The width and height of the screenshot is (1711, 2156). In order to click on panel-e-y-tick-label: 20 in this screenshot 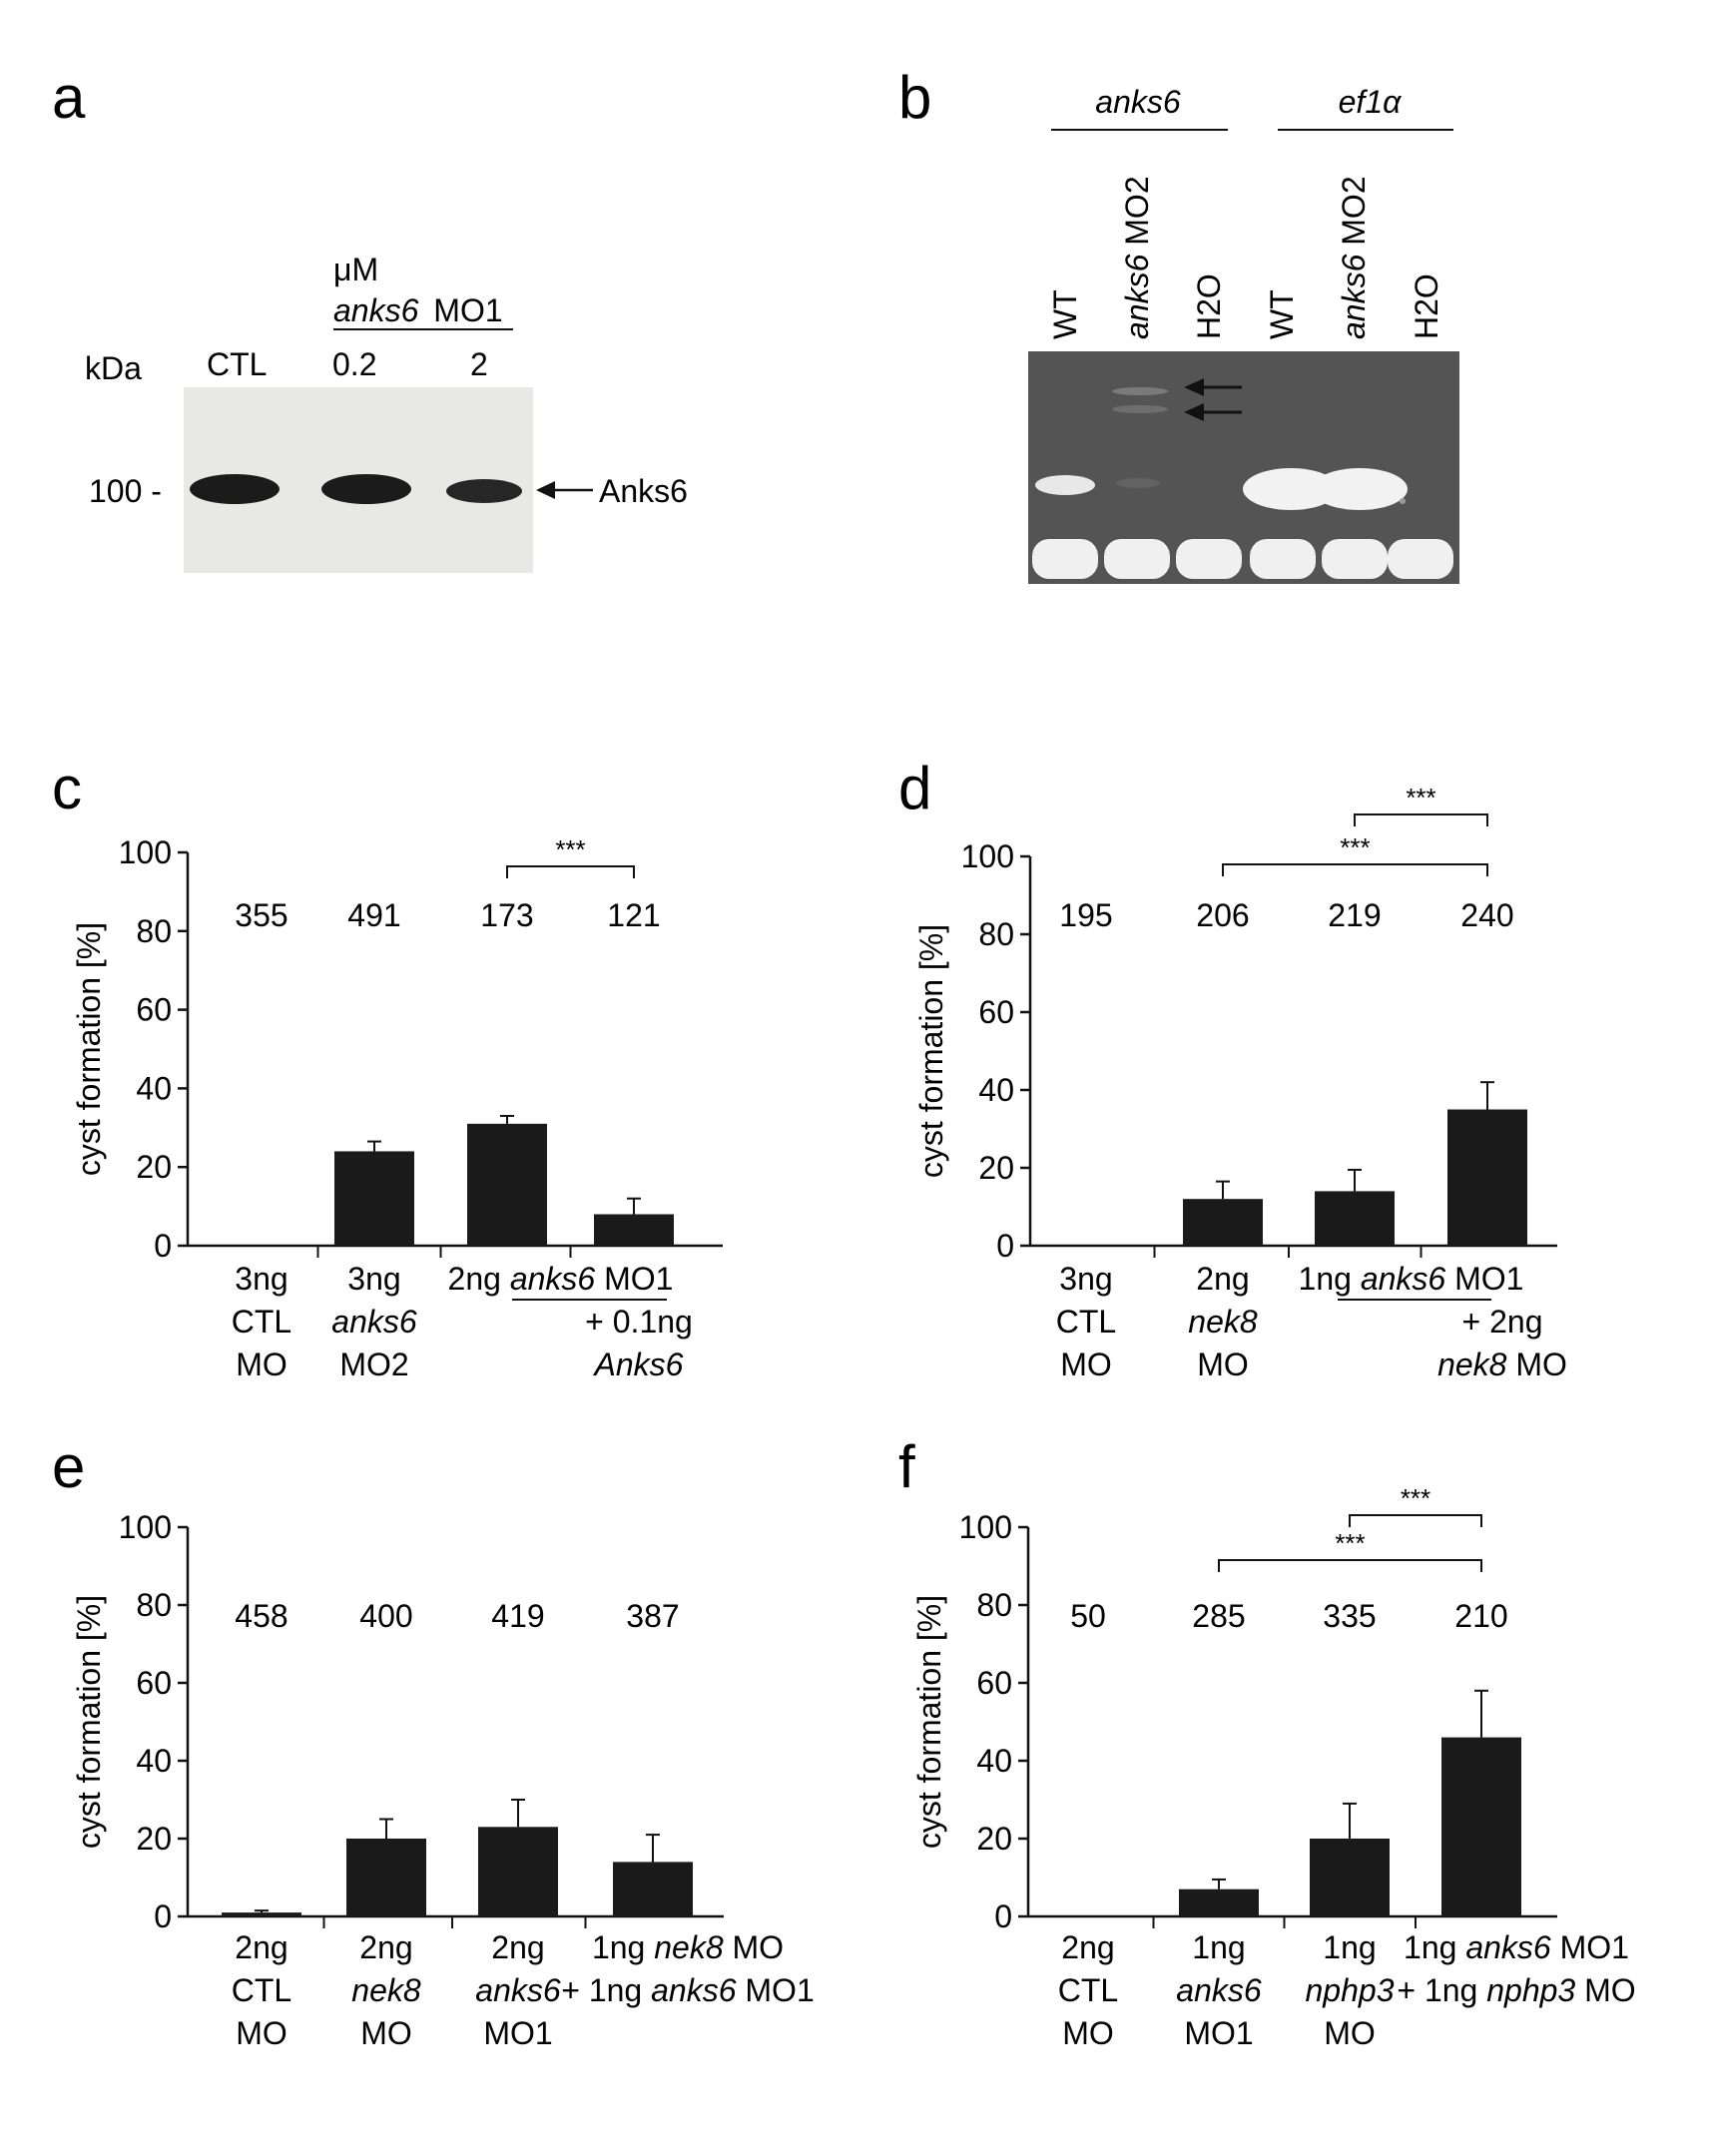, I will do `click(154, 1839)`.